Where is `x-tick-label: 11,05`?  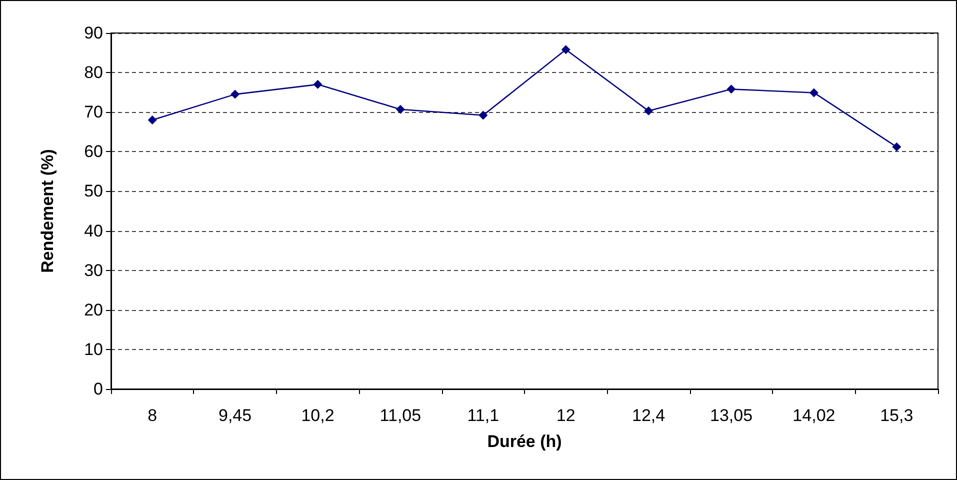
x-tick-label: 11,05 is located at coordinates (401, 415).